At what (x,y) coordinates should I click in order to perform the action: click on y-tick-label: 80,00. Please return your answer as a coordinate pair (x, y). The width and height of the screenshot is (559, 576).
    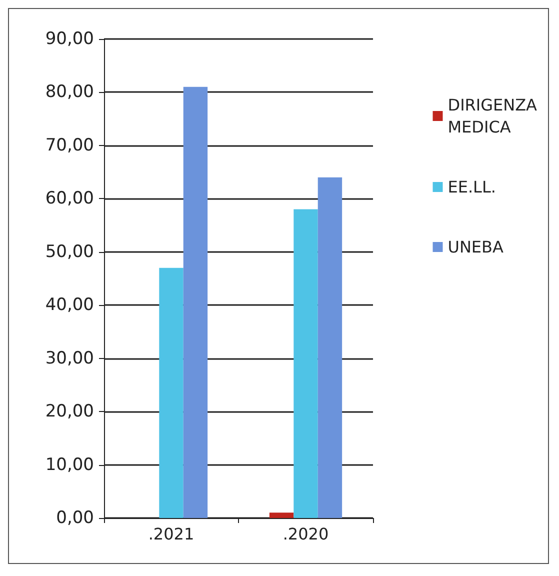
    Looking at the image, I should click on (69, 92).